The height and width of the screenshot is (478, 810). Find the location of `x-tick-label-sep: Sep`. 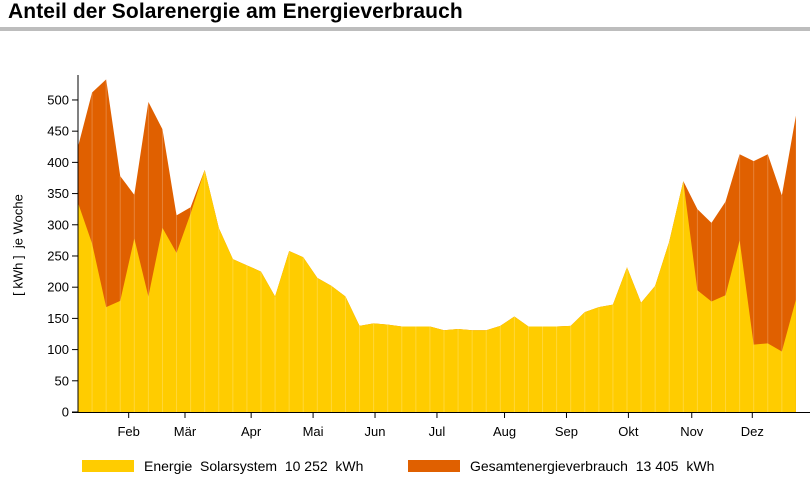

x-tick-label-sep: Sep is located at coordinates (566, 431).